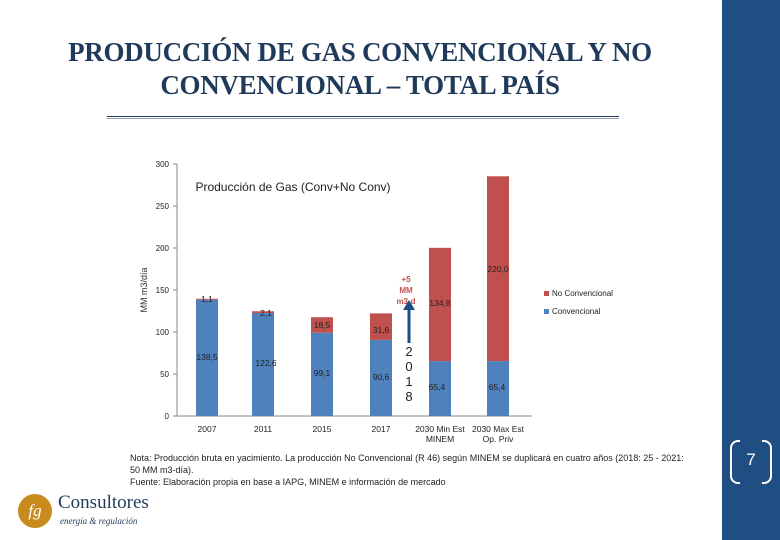 The height and width of the screenshot is (540, 780). I want to click on y-tick-label: 50, so click(164, 374).